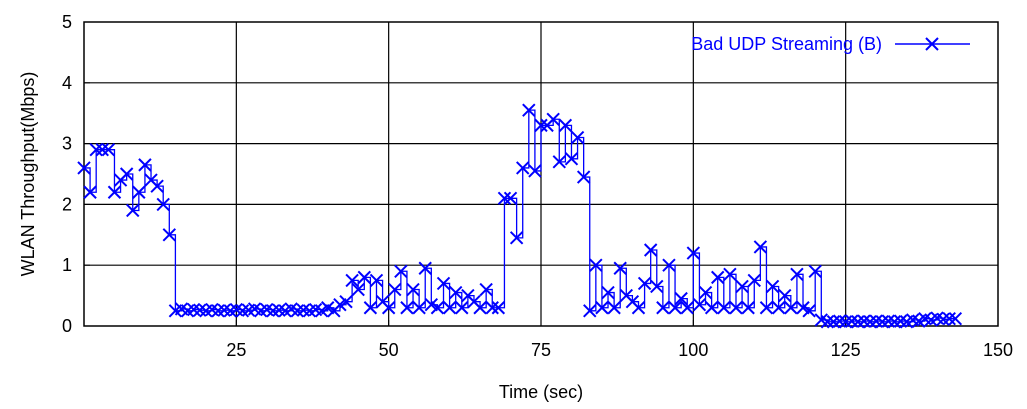 The width and height of the screenshot is (1027, 409). Describe the element at coordinates (998, 350) in the screenshot. I see `x-tick-label: 150` at that location.